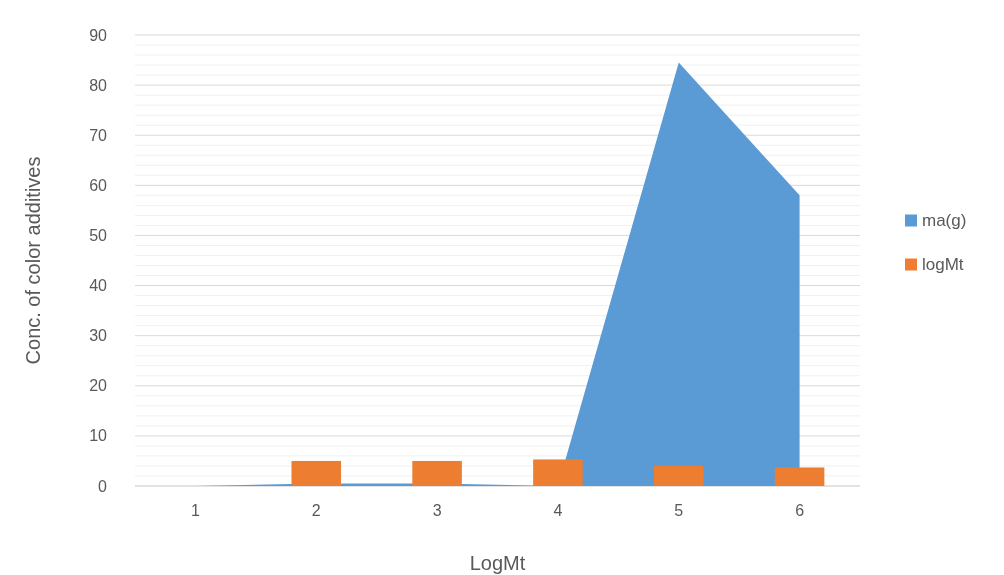  I want to click on y-tick-label: 0, so click(103, 486).